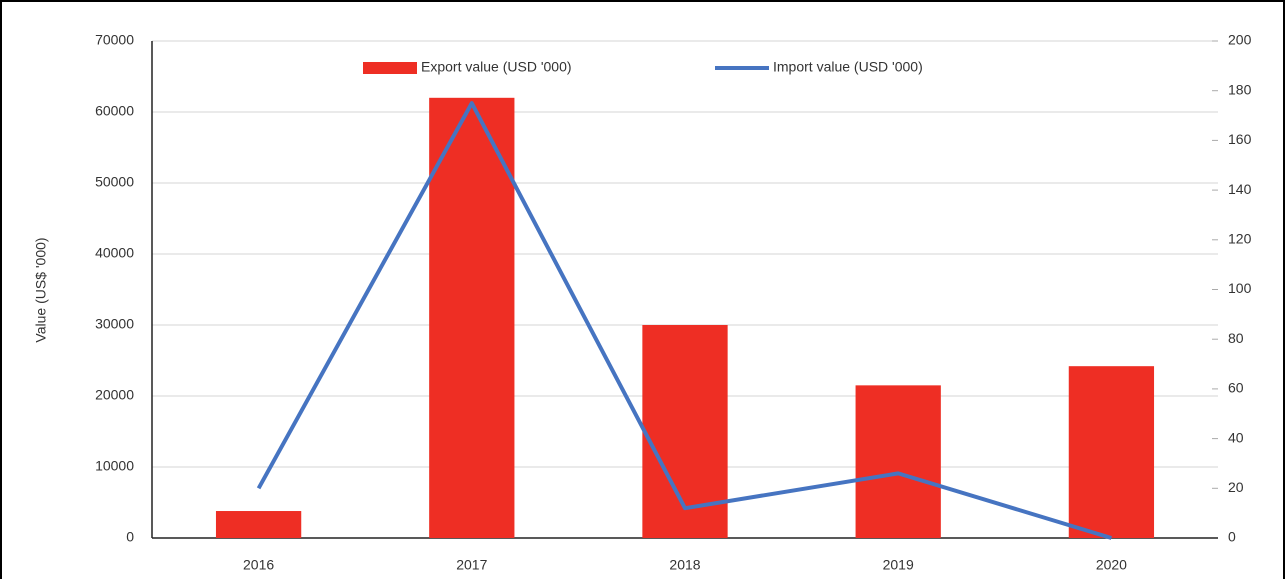 This screenshot has height=579, width=1285. Describe the element at coordinates (114, 395) in the screenshot. I see `y-tick-label: 20000` at that location.